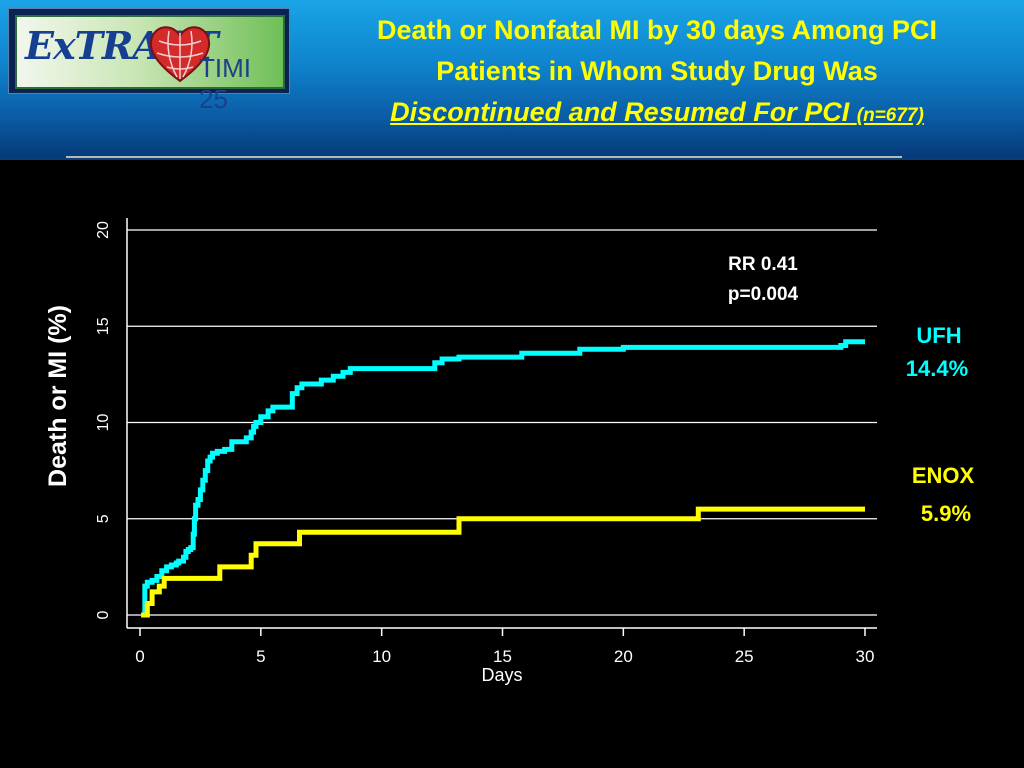 The image size is (1024, 768). What do you see at coordinates (937, 368) in the screenshot?
I see `ufh-series-value: 14.4%` at bounding box center [937, 368].